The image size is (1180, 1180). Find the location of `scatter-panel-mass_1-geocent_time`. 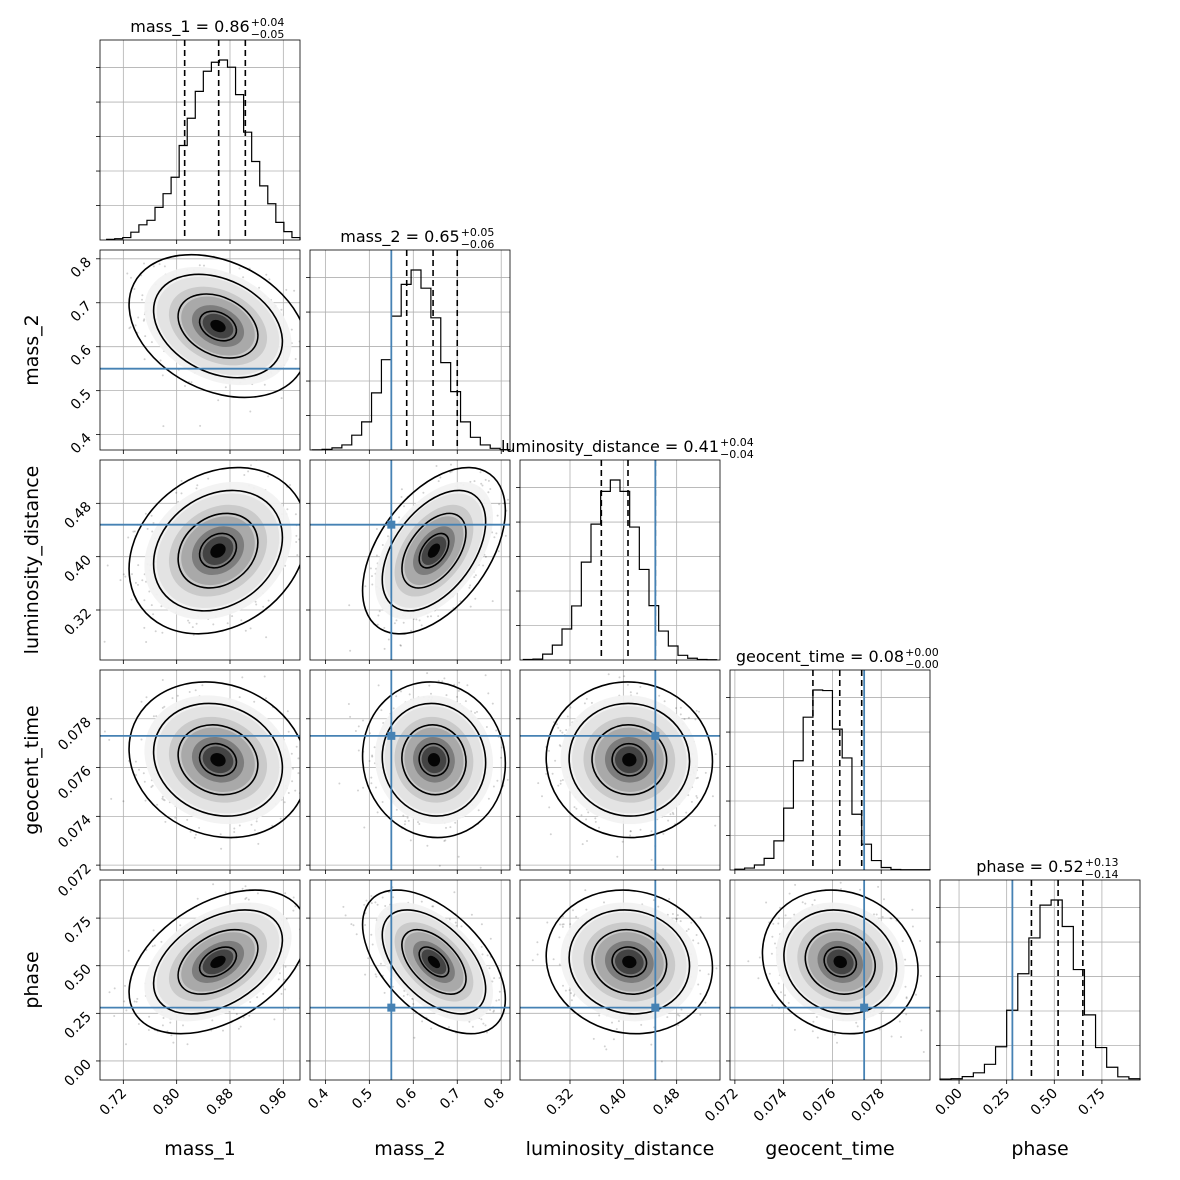

scatter-panel-mass_1-geocent_time is located at coordinates (198, 771).